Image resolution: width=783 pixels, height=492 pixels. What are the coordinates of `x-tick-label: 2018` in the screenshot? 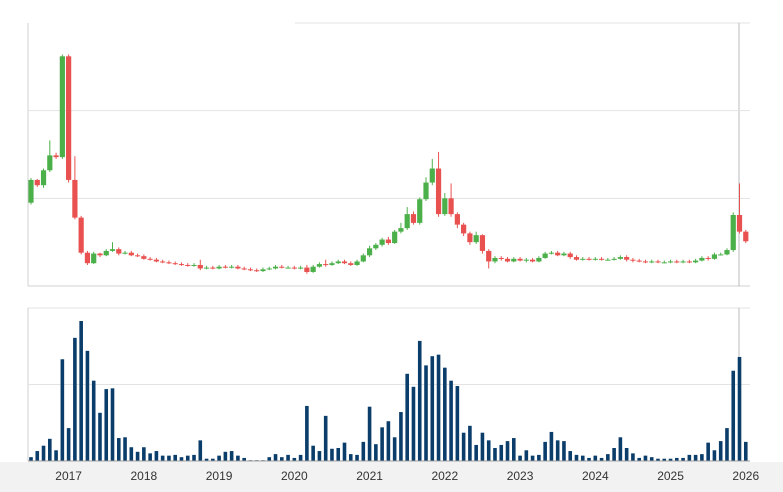 It's located at (144, 476).